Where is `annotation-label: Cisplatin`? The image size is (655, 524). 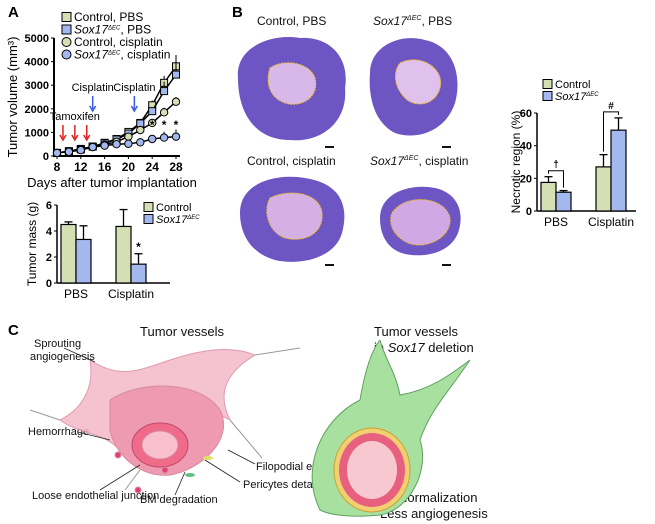
annotation-label: Cisplatin is located at coordinates (134, 88).